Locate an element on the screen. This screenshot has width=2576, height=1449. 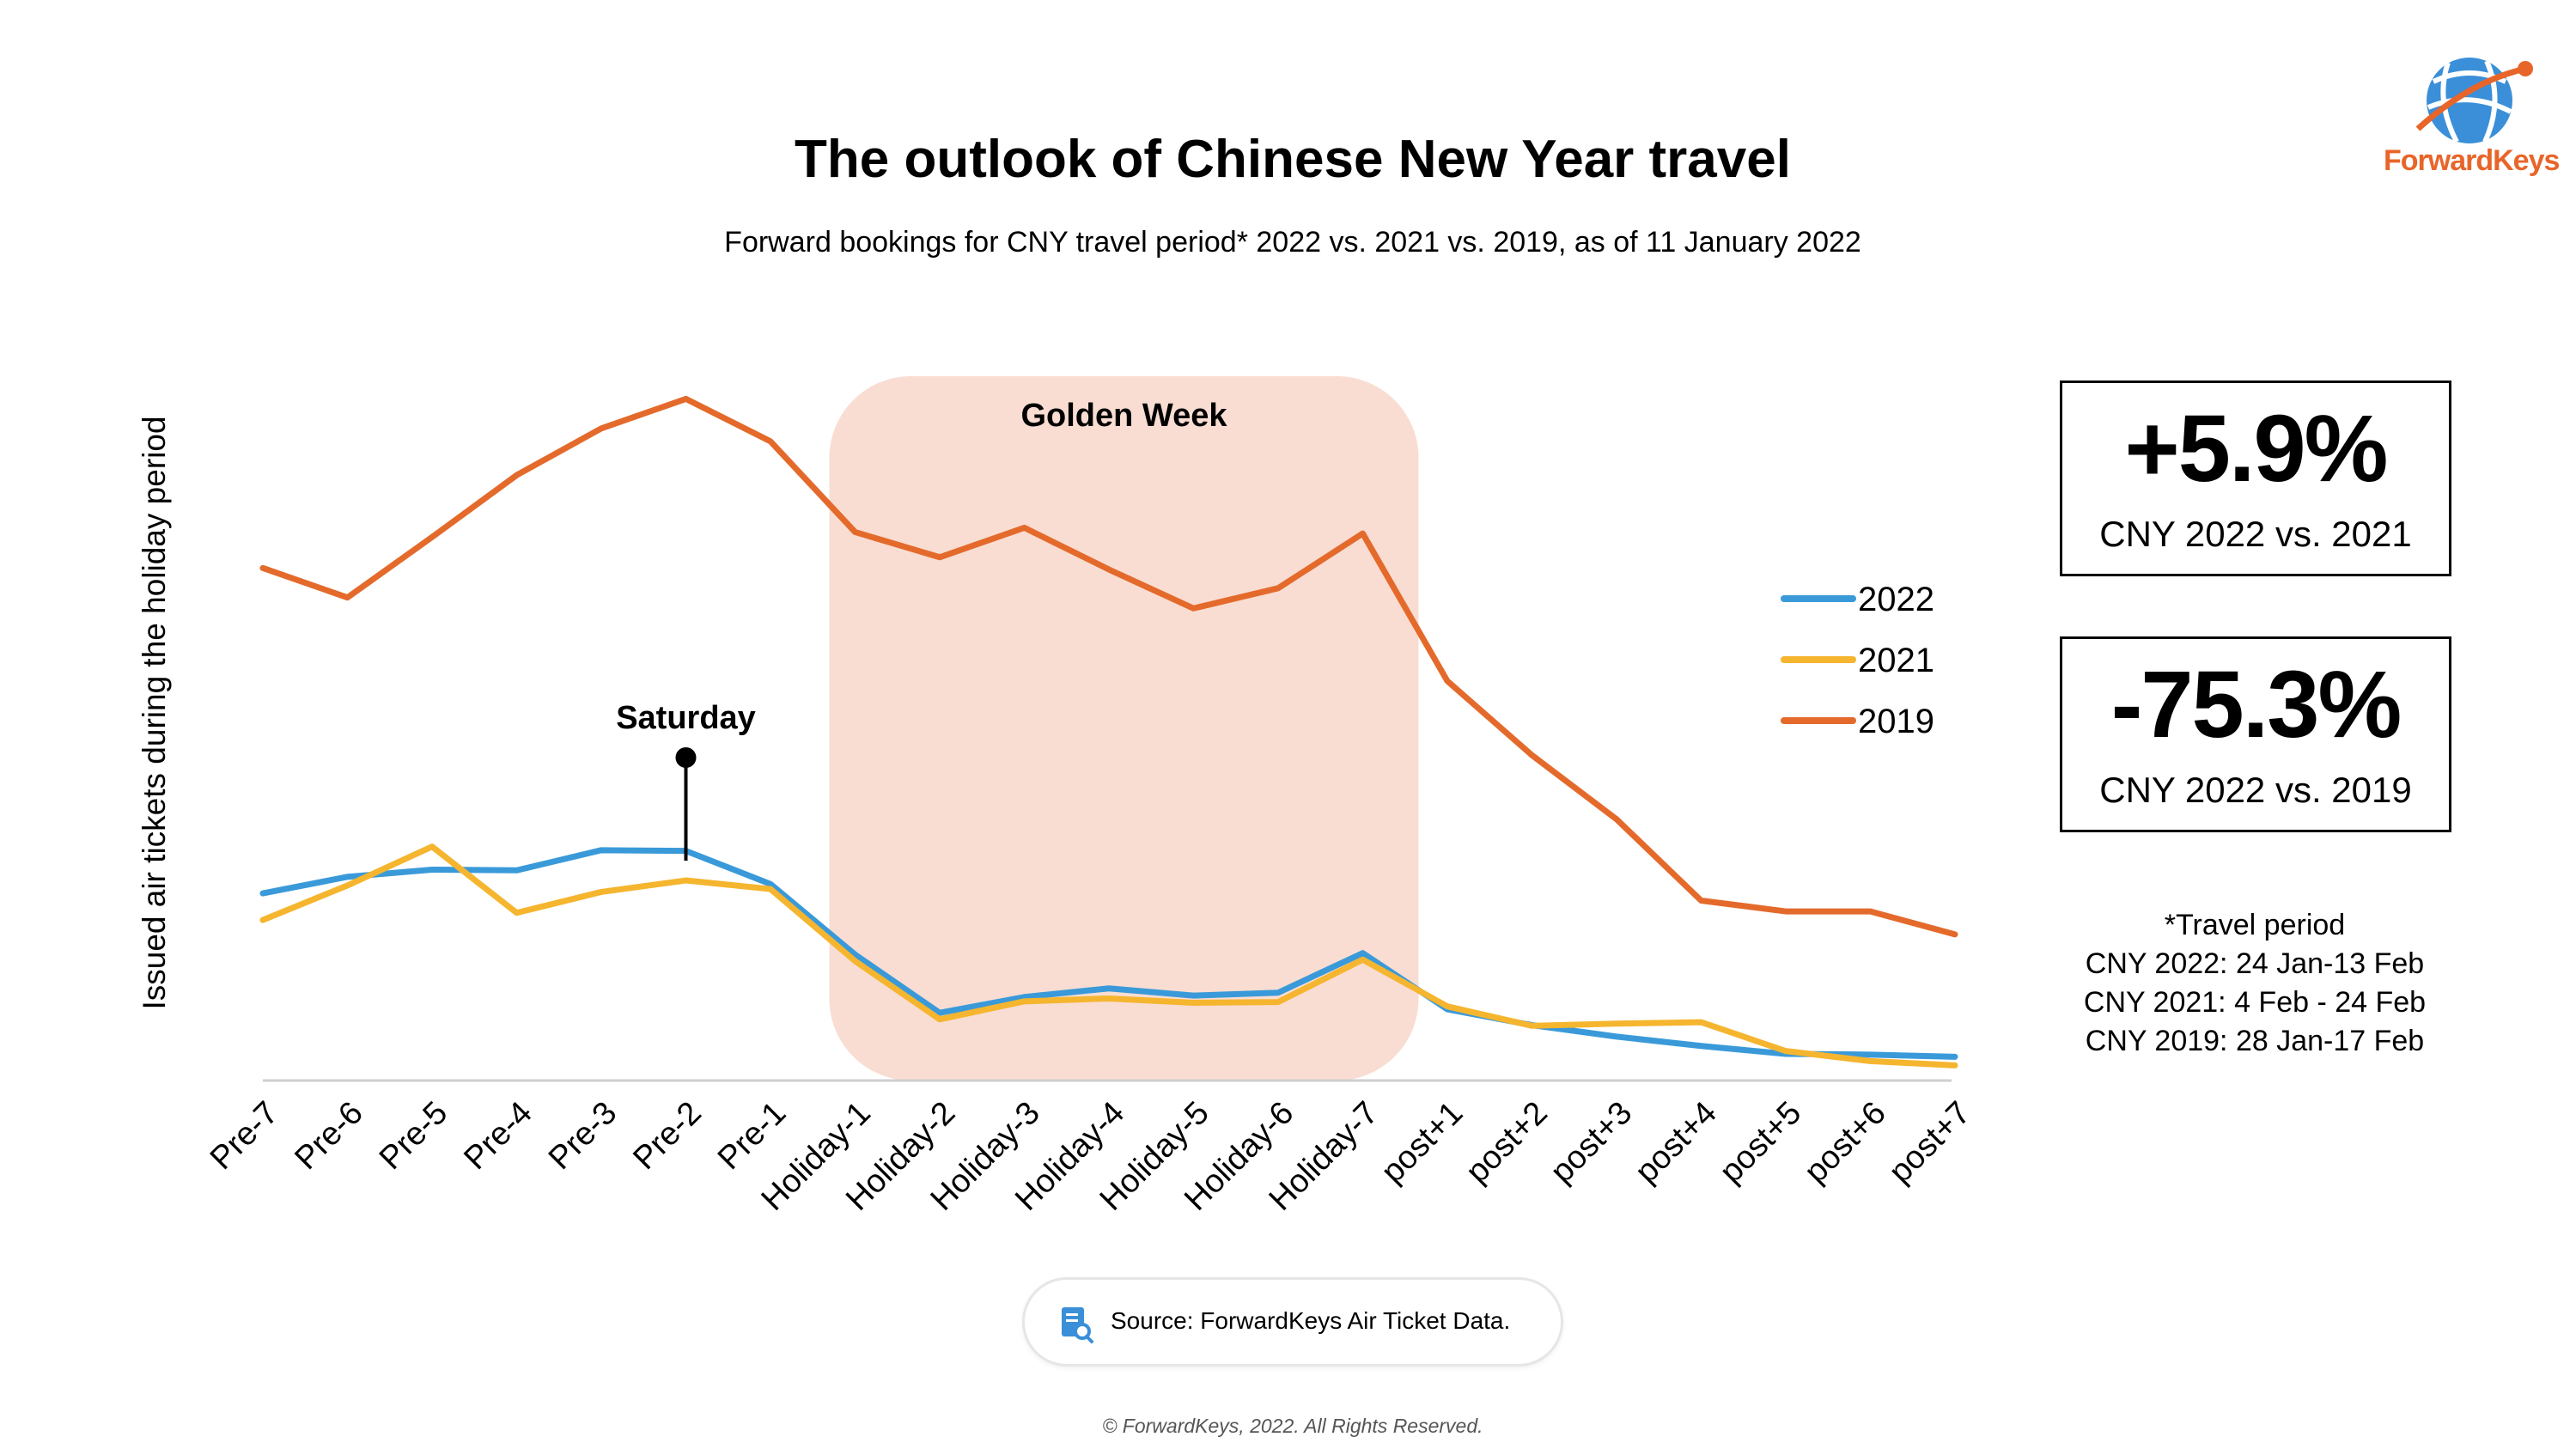
x-tick-label: Pre-7 is located at coordinates (245, 1136).